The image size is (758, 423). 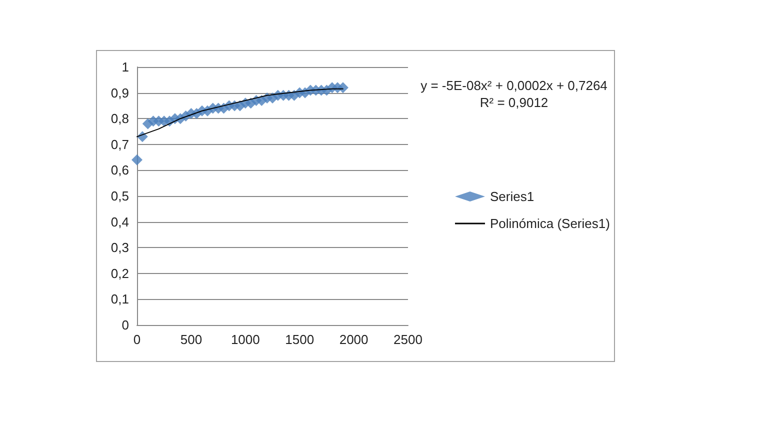 I want to click on text: y = -5E-08x² + 0,0002x + 0,7264, so click(x=514, y=85).